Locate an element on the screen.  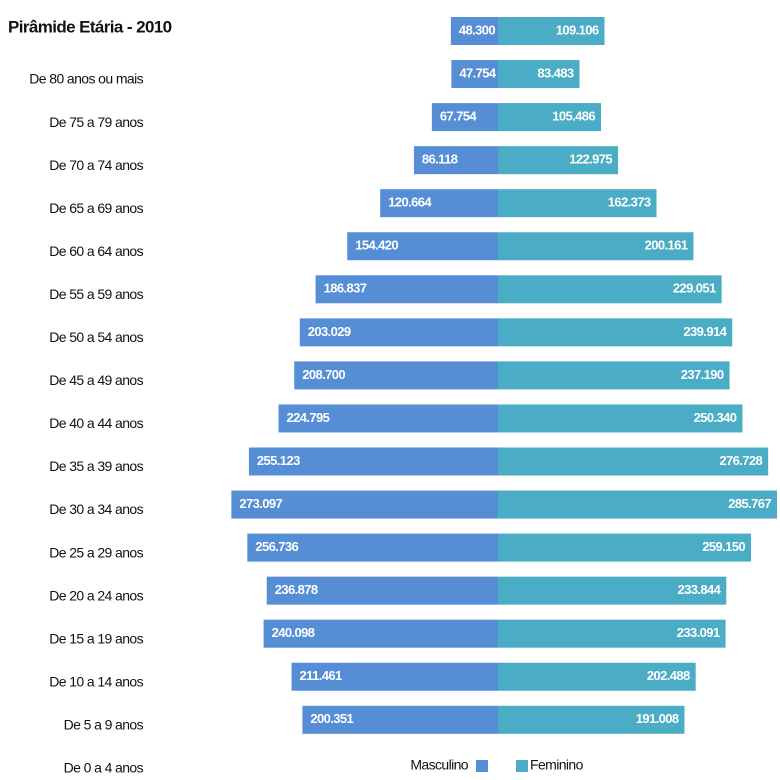
value-label: 191.008 is located at coordinates (657, 718).